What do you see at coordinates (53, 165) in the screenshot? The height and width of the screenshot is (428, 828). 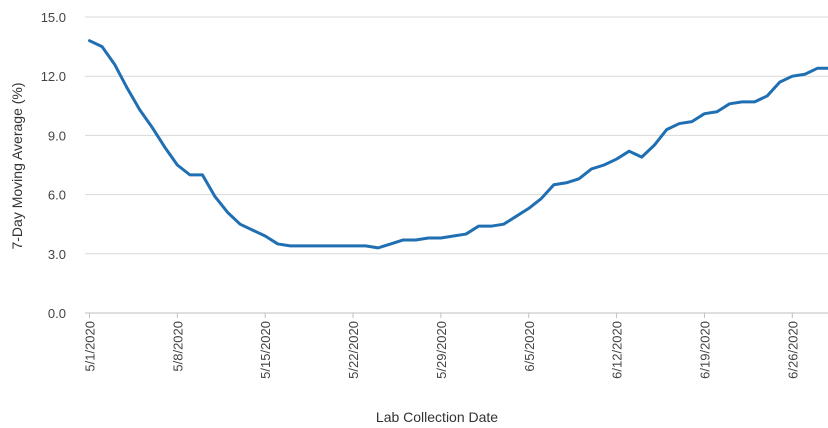 I see `y-axis-ticks: 0.0 3.0 6.0 9.0 12.0 15.0` at bounding box center [53, 165].